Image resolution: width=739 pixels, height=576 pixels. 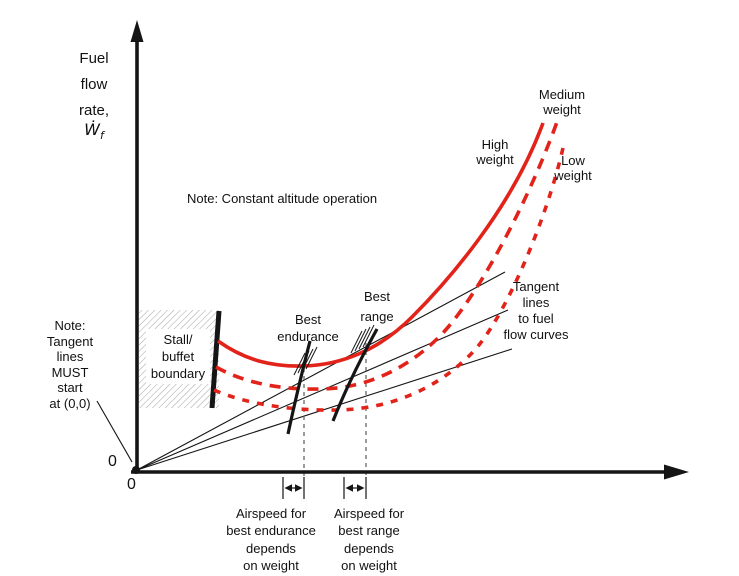 I want to click on best-endurance-locus-line, so click(x=299, y=387).